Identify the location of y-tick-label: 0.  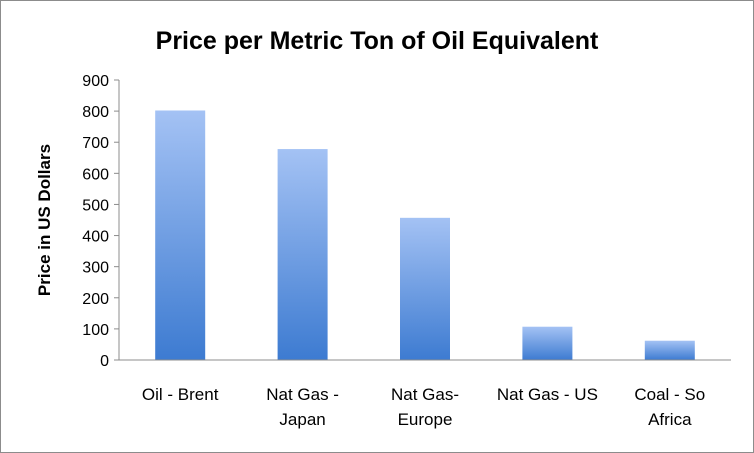
(104, 361).